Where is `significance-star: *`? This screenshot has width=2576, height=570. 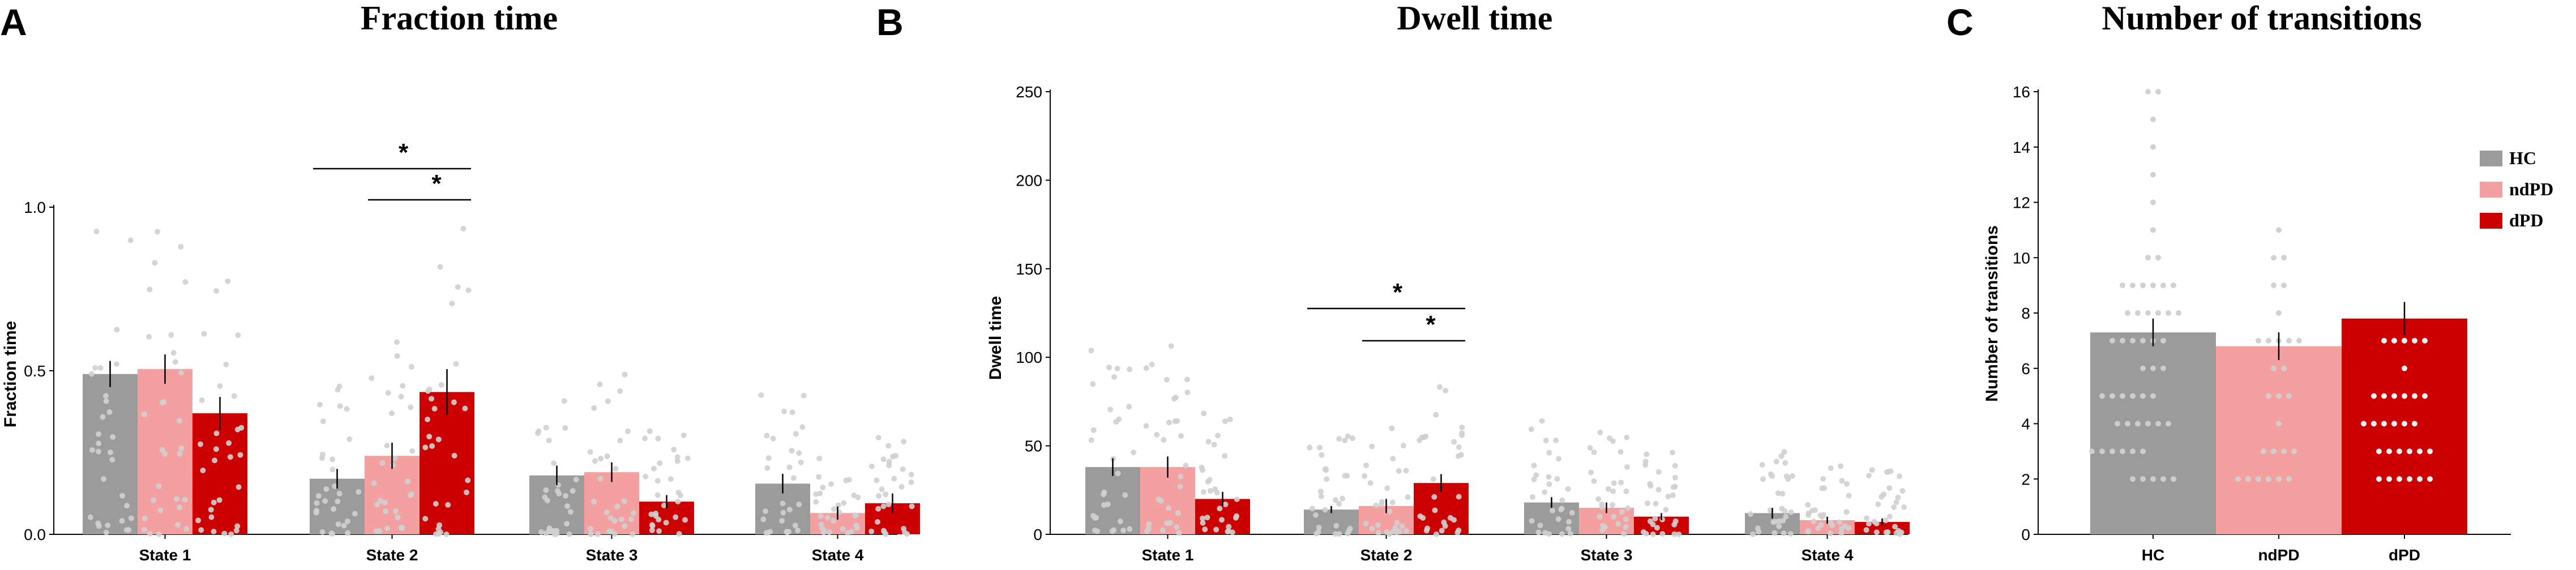
significance-star: * is located at coordinates (1398, 292).